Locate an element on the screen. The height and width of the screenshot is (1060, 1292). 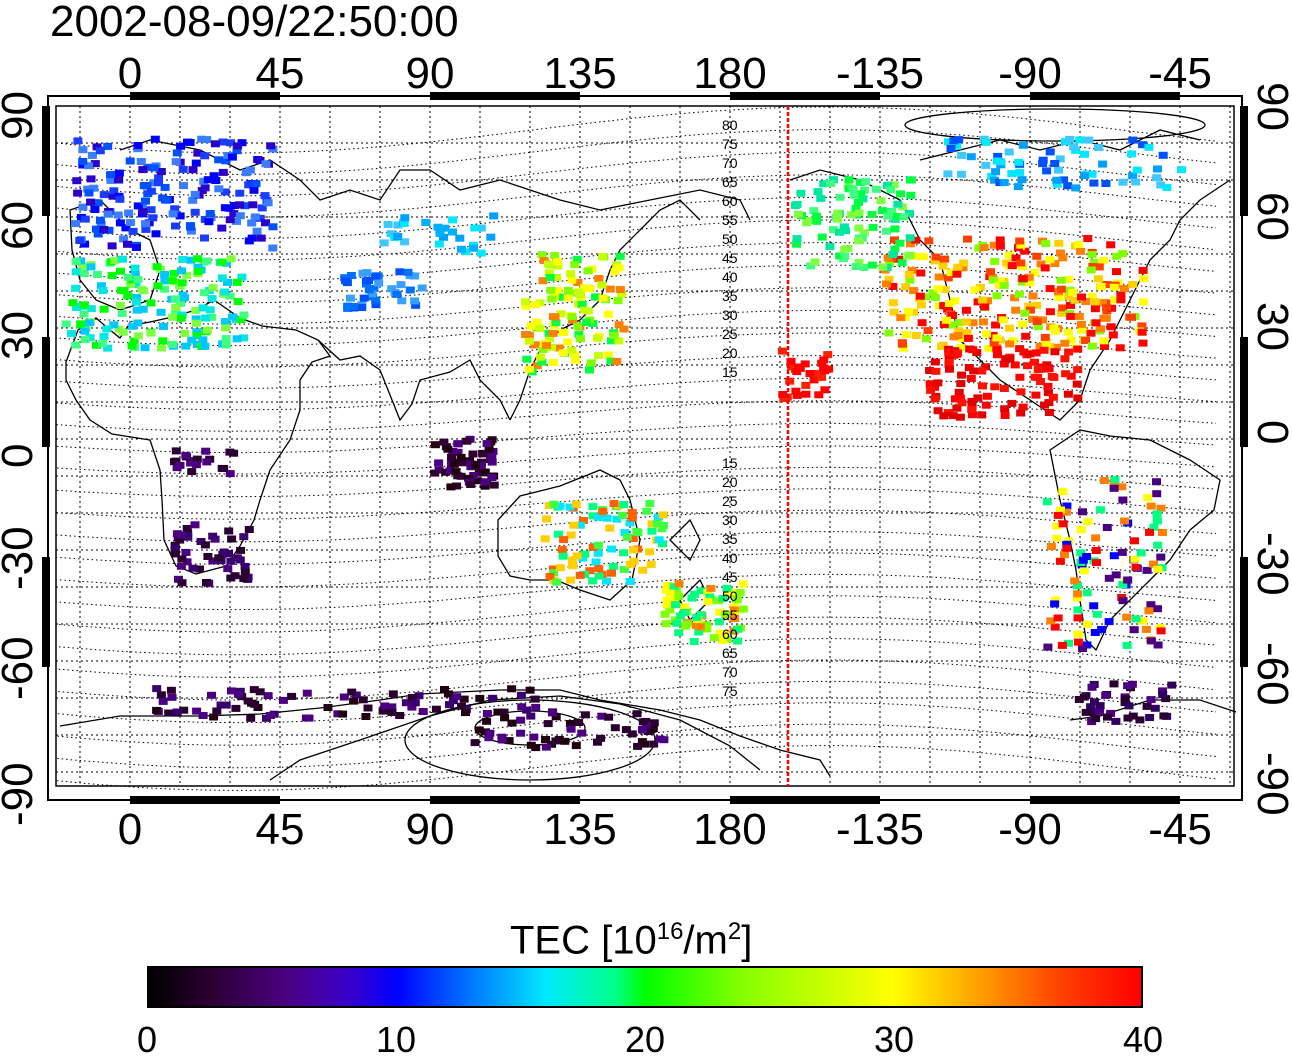
right-latitude-label: -30 is located at coordinates (1270, 564).